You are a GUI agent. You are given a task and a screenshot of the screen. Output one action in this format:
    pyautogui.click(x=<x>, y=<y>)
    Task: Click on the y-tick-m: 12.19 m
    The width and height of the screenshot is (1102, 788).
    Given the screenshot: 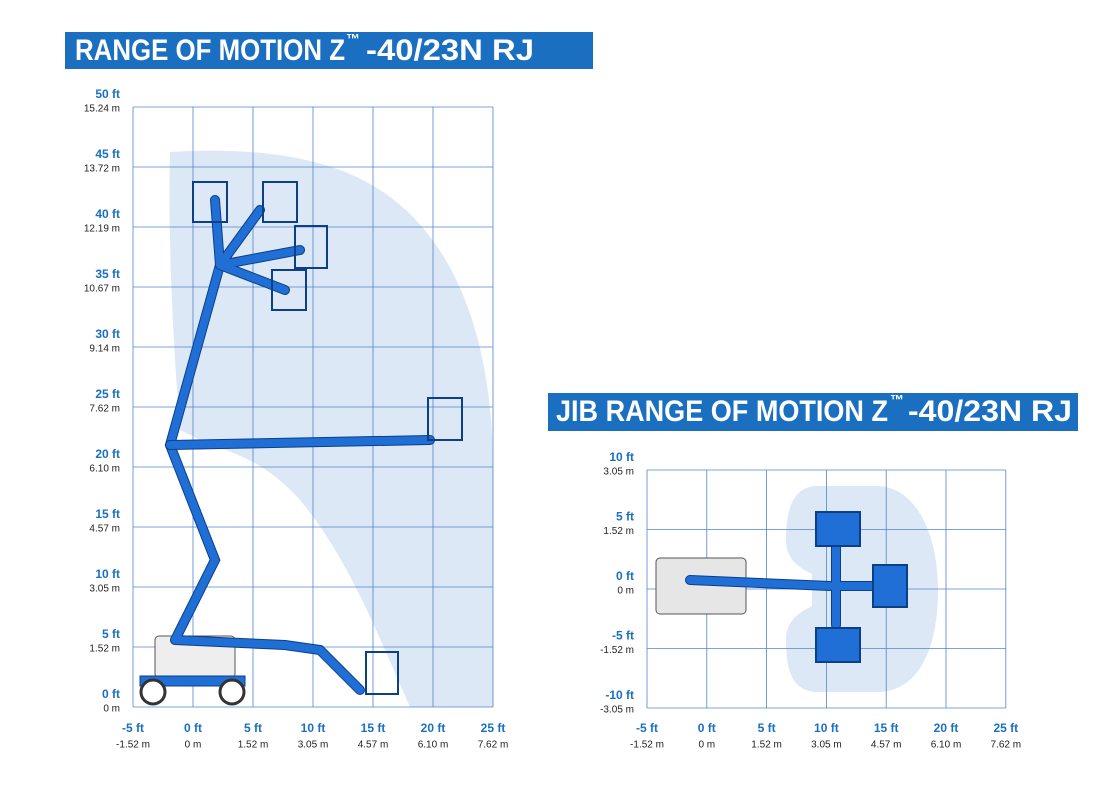 What is the action you would take?
    pyautogui.click(x=102, y=229)
    